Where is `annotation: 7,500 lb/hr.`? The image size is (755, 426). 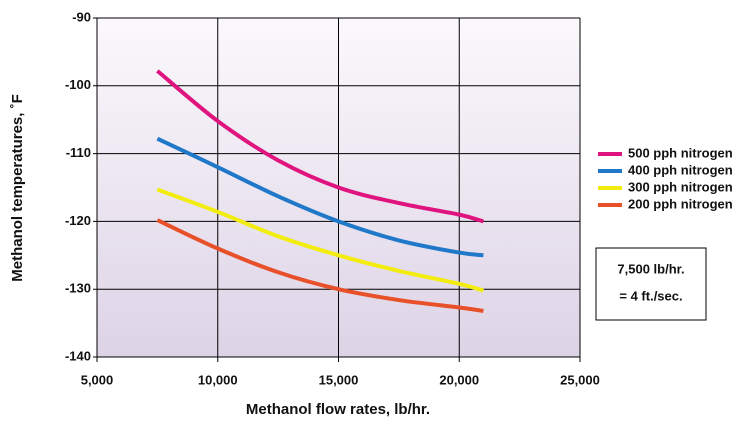
annotation: 7,500 lb/hr. is located at coordinates (650, 268).